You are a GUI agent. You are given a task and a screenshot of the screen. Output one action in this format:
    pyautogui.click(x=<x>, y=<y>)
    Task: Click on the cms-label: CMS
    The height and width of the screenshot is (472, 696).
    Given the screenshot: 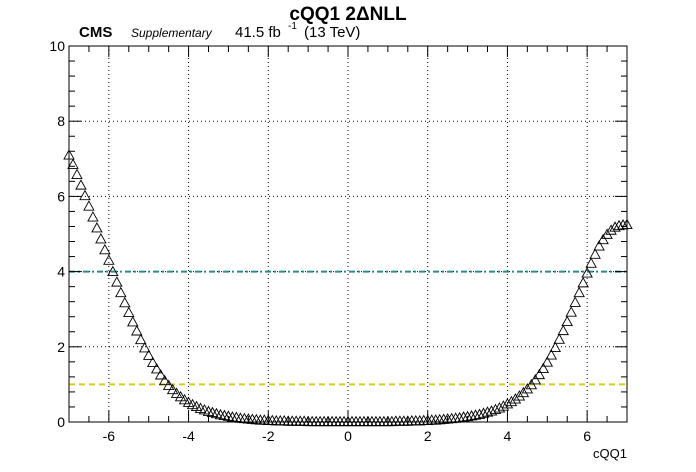 What is the action you would take?
    pyautogui.click(x=95, y=32)
    